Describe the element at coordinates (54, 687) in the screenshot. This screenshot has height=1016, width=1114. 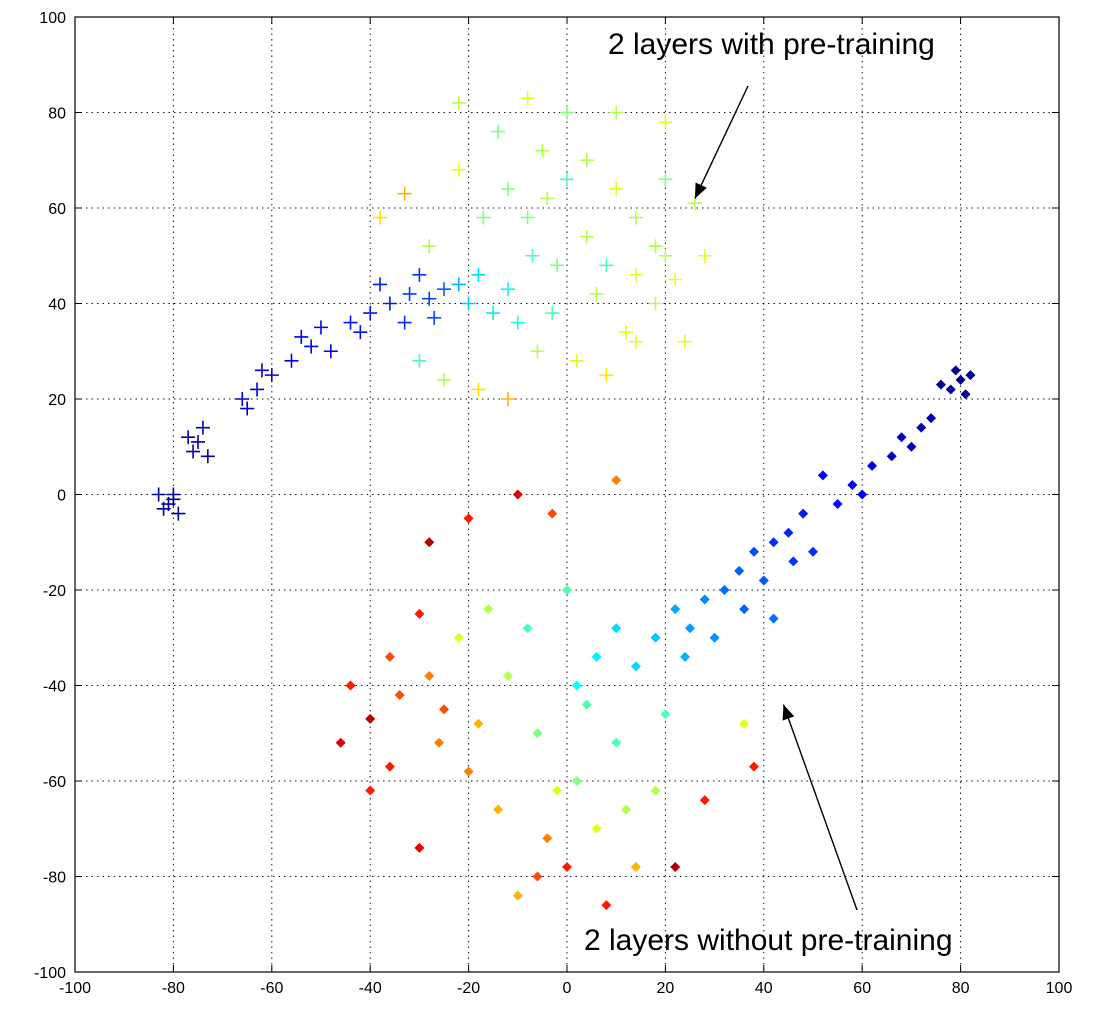
I see `y-tick-label: -40` at that location.